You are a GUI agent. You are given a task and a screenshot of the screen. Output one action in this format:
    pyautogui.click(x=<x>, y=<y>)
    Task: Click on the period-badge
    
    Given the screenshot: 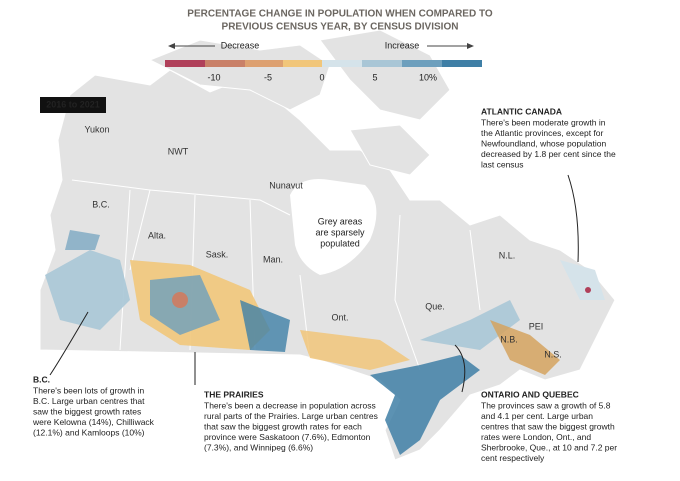 What is the action you would take?
    pyautogui.click(x=73, y=105)
    